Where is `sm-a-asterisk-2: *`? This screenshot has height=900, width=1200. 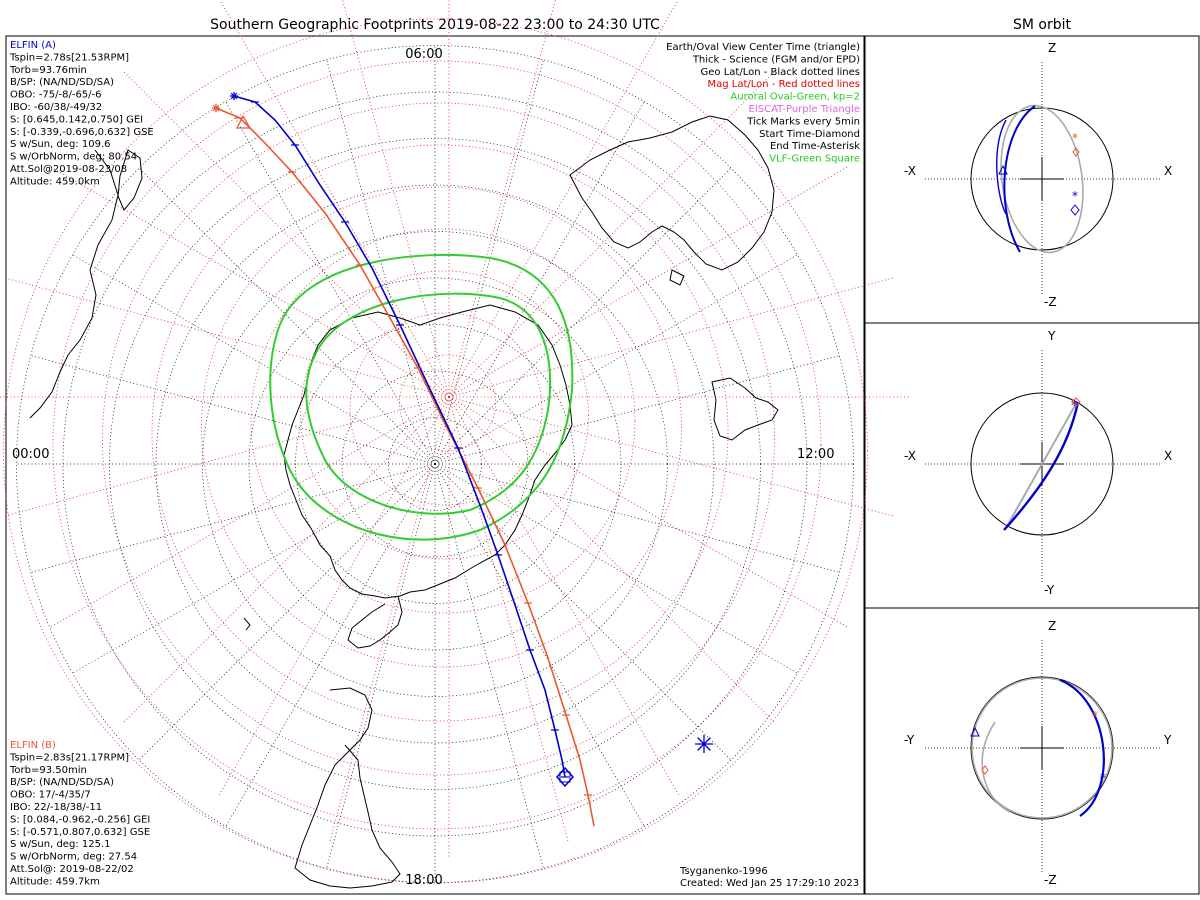 sm-a-asterisk-2: * is located at coordinates (1074, 406).